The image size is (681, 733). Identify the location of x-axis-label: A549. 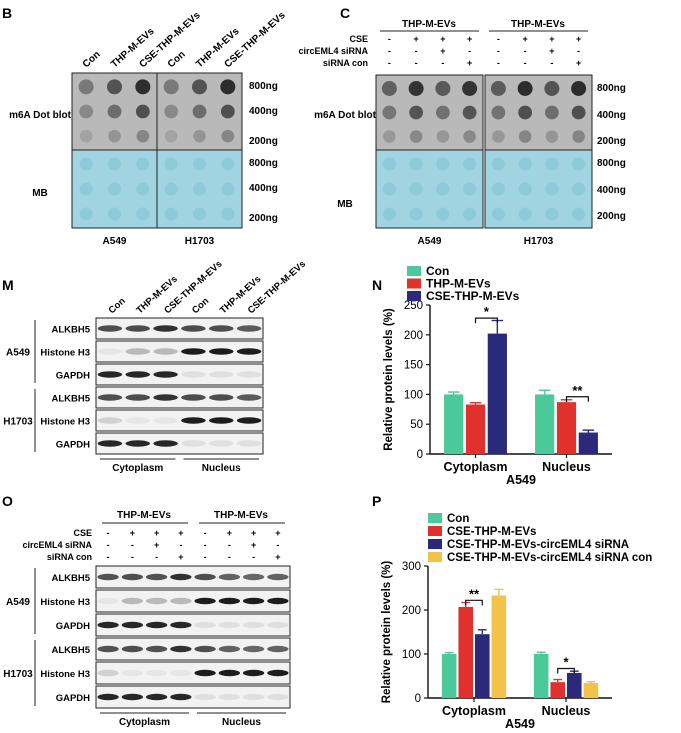
(520, 724).